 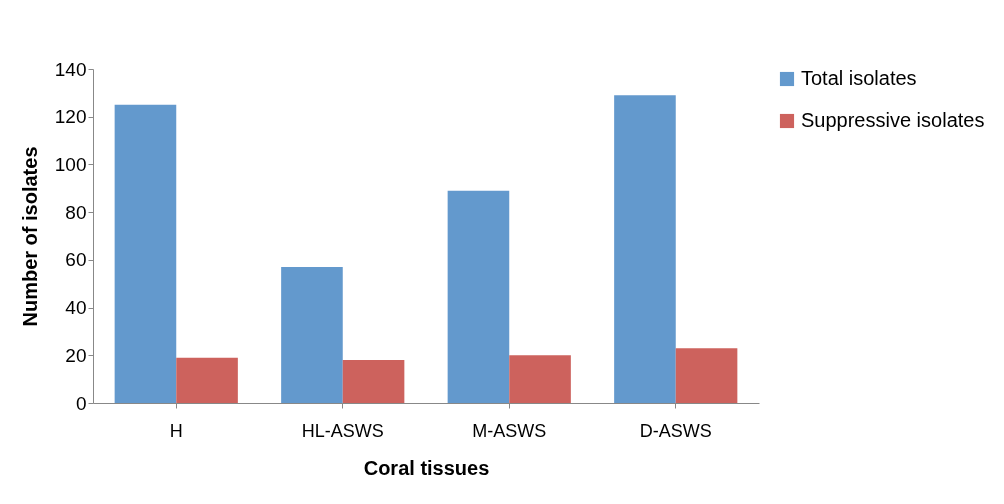 I want to click on y-tick-label: 140, so click(x=70, y=69).